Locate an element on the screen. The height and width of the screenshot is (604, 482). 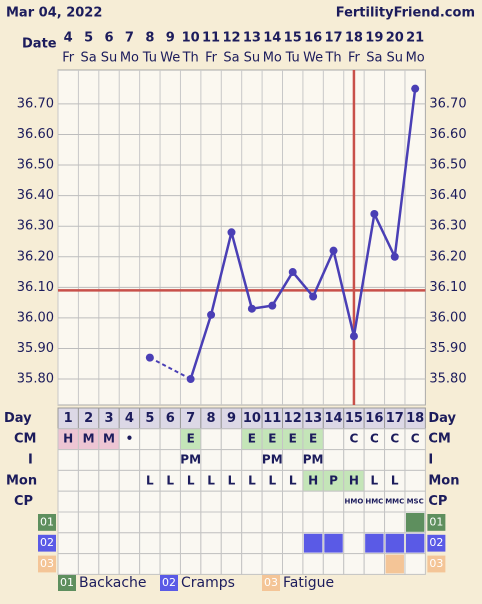
cp-value: HMC is located at coordinates (374, 502).